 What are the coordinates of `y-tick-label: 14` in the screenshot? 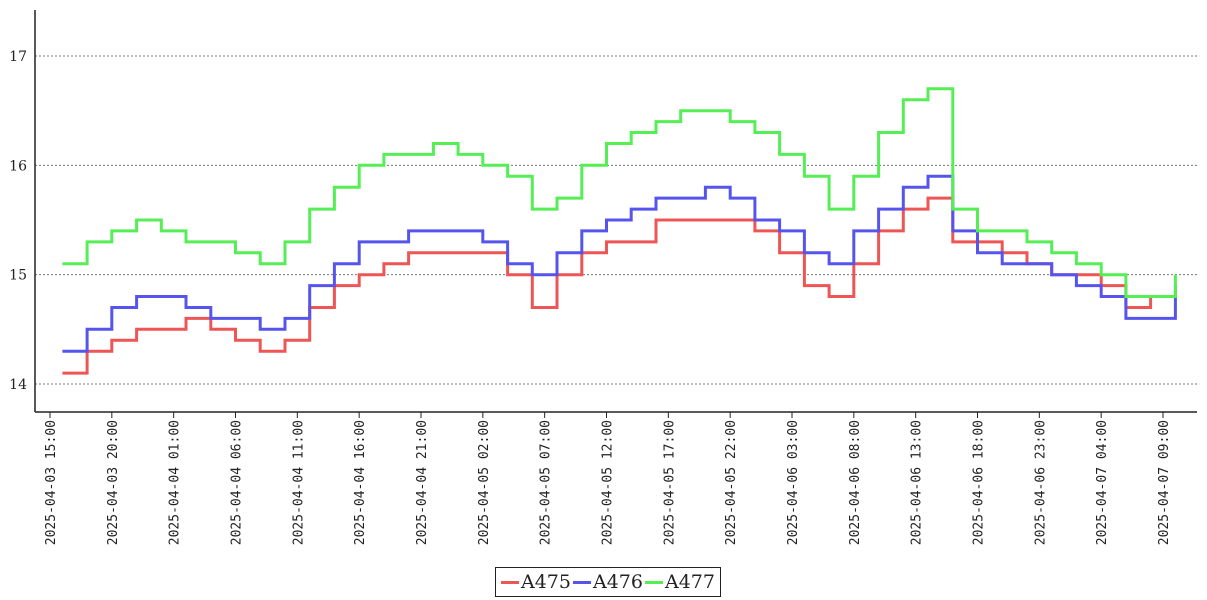 It's located at (18, 385).